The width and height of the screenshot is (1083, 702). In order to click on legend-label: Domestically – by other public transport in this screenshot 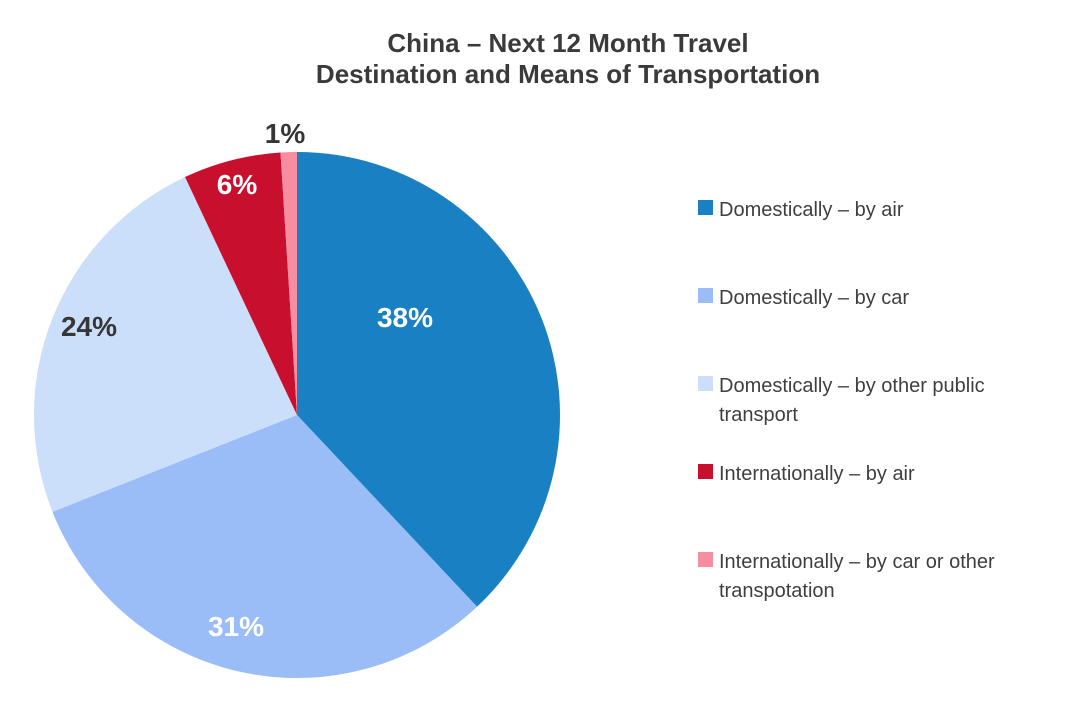, I will do `click(852, 400)`.